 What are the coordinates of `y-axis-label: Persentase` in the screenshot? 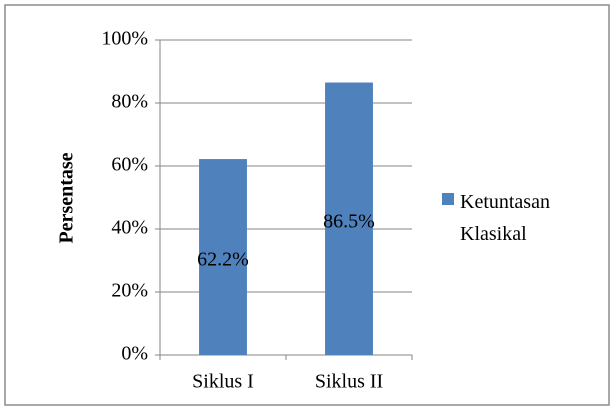 It's located at (67, 197).